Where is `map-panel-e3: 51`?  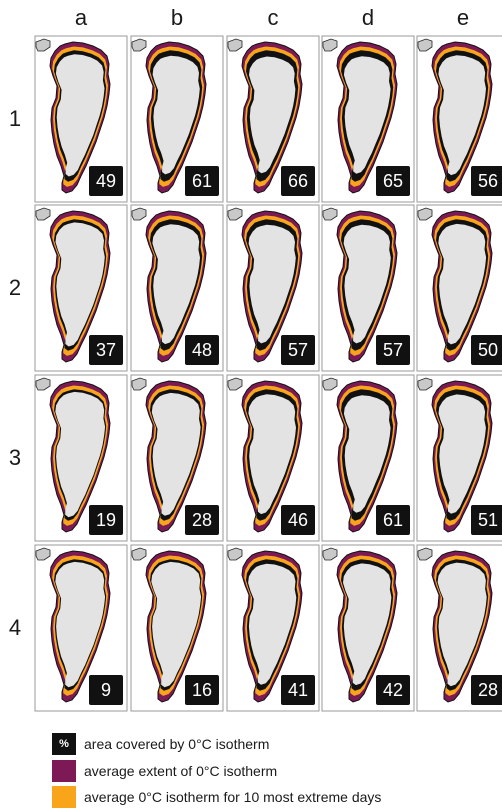 map-panel-e3: 51 is located at coordinates (459, 458).